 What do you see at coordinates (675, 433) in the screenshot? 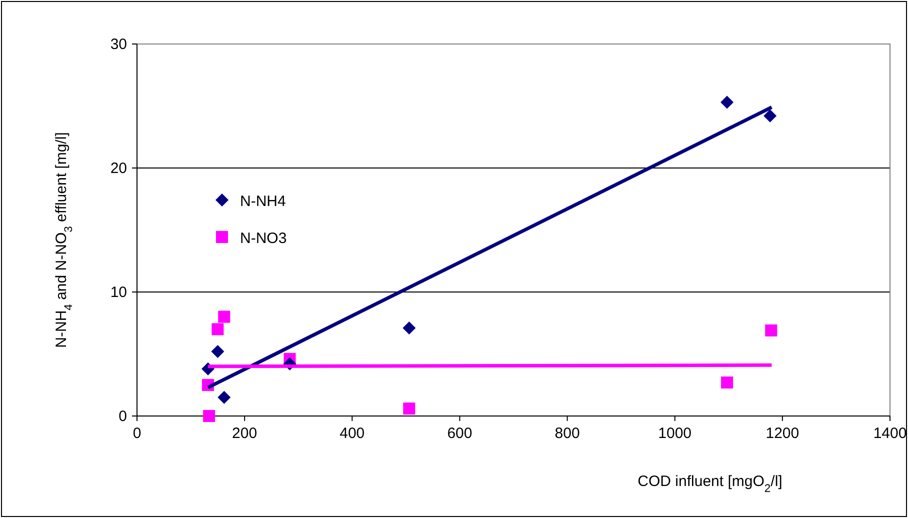
I see `x-tick-label: 1000` at bounding box center [675, 433].